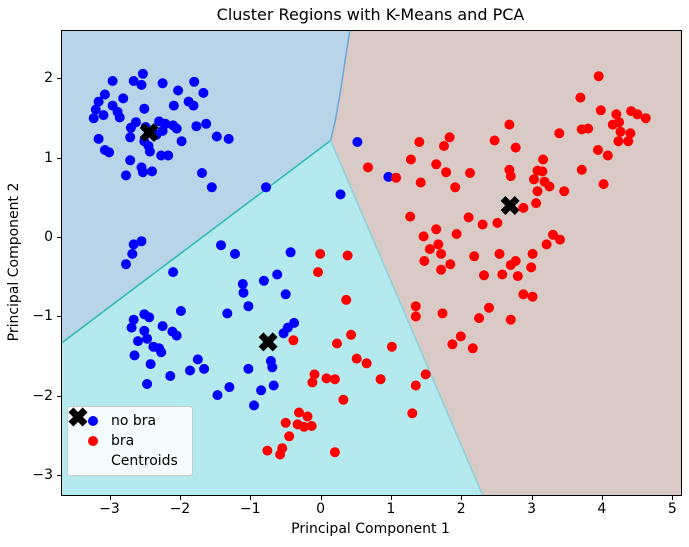 This screenshot has width=689, height=547. Describe the element at coordinates (461, 509) in the screenshot. I see `x-tick-label: 2` at that location.